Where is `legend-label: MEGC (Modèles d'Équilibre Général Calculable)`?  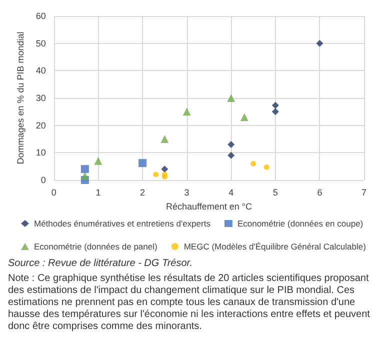
legend-label: MEGC (Modèles d'Équilibre Général Calculable) is located at coordinates (275, 247).